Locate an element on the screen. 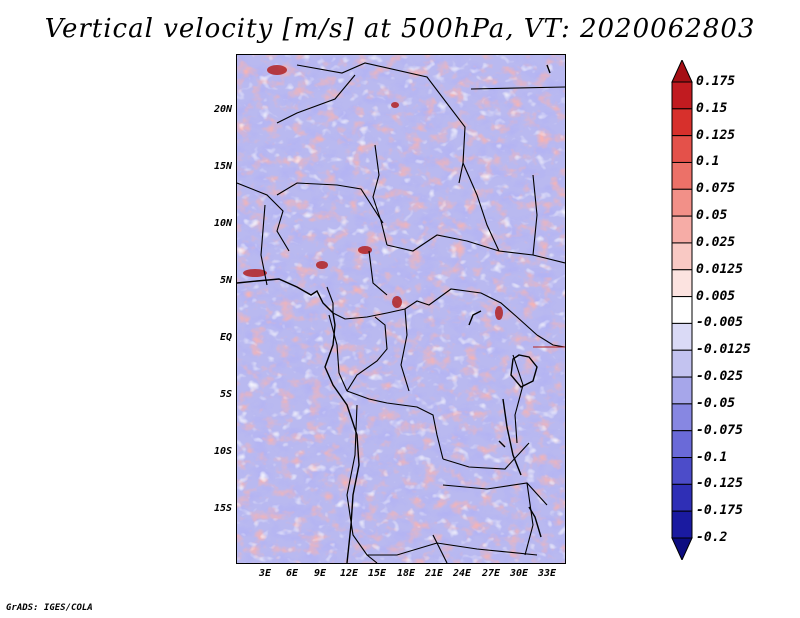 The image size is (800, 618). lon-tick-label: 27E is located at coordinates (491, 573).